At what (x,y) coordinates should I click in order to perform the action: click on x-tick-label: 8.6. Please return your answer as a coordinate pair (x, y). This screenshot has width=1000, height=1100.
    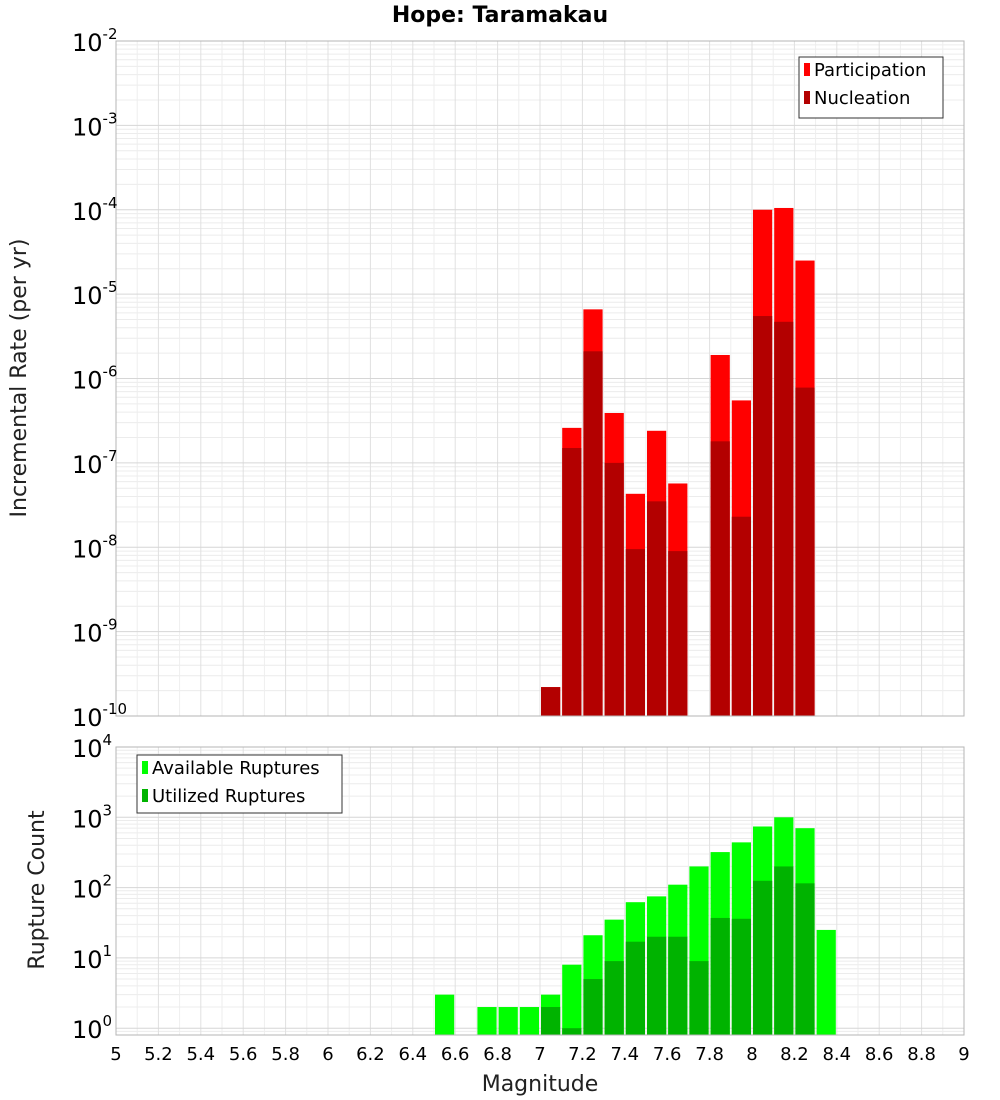
    Looking at the image, I should click on (879, 1054).